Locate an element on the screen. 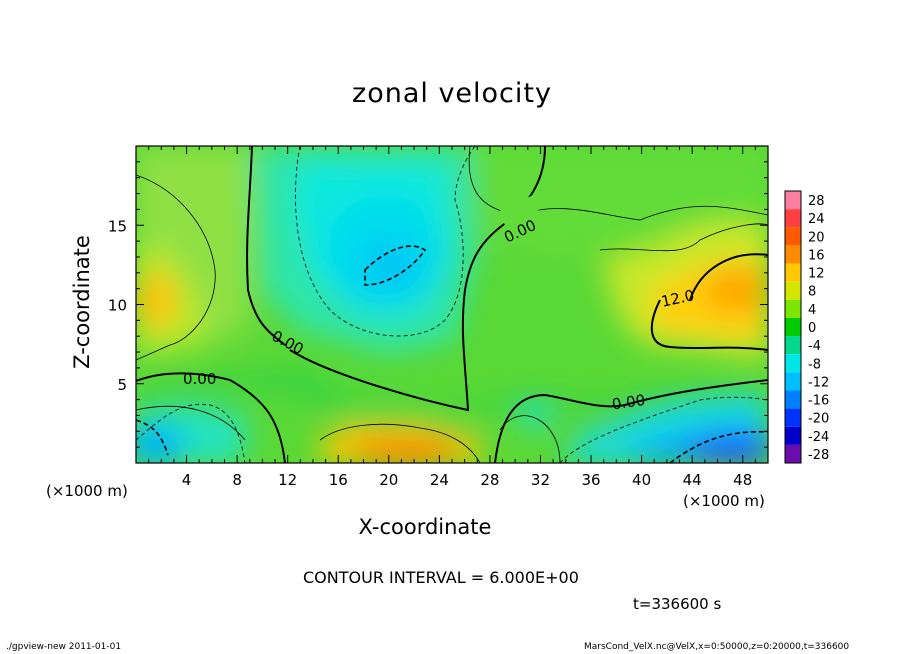 The height and width of the screenshot is (654, 904). colorbar-tick-label: 0 is located at coordinates (812, 328).